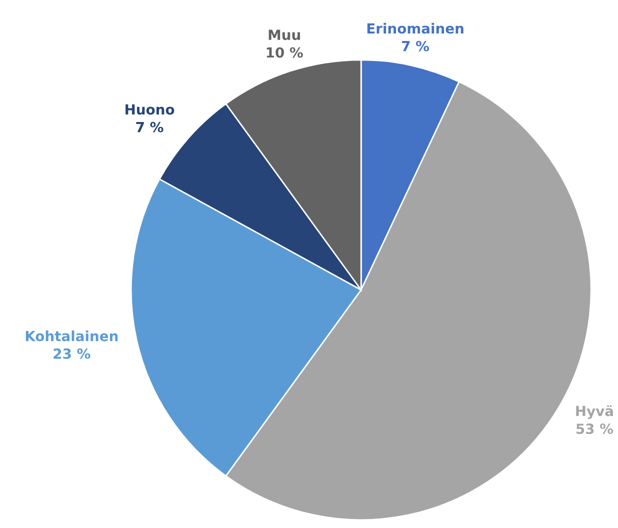  I want to click on data-label: 23 %, so click(72, 353).